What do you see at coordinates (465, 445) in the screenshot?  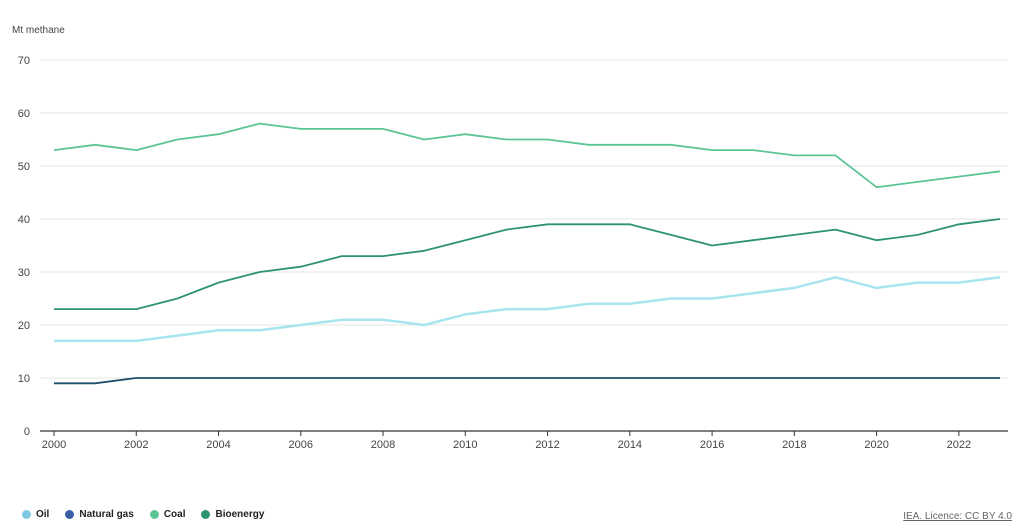 I see `x-tick-label: 2010` at bounding box center [465, 445].